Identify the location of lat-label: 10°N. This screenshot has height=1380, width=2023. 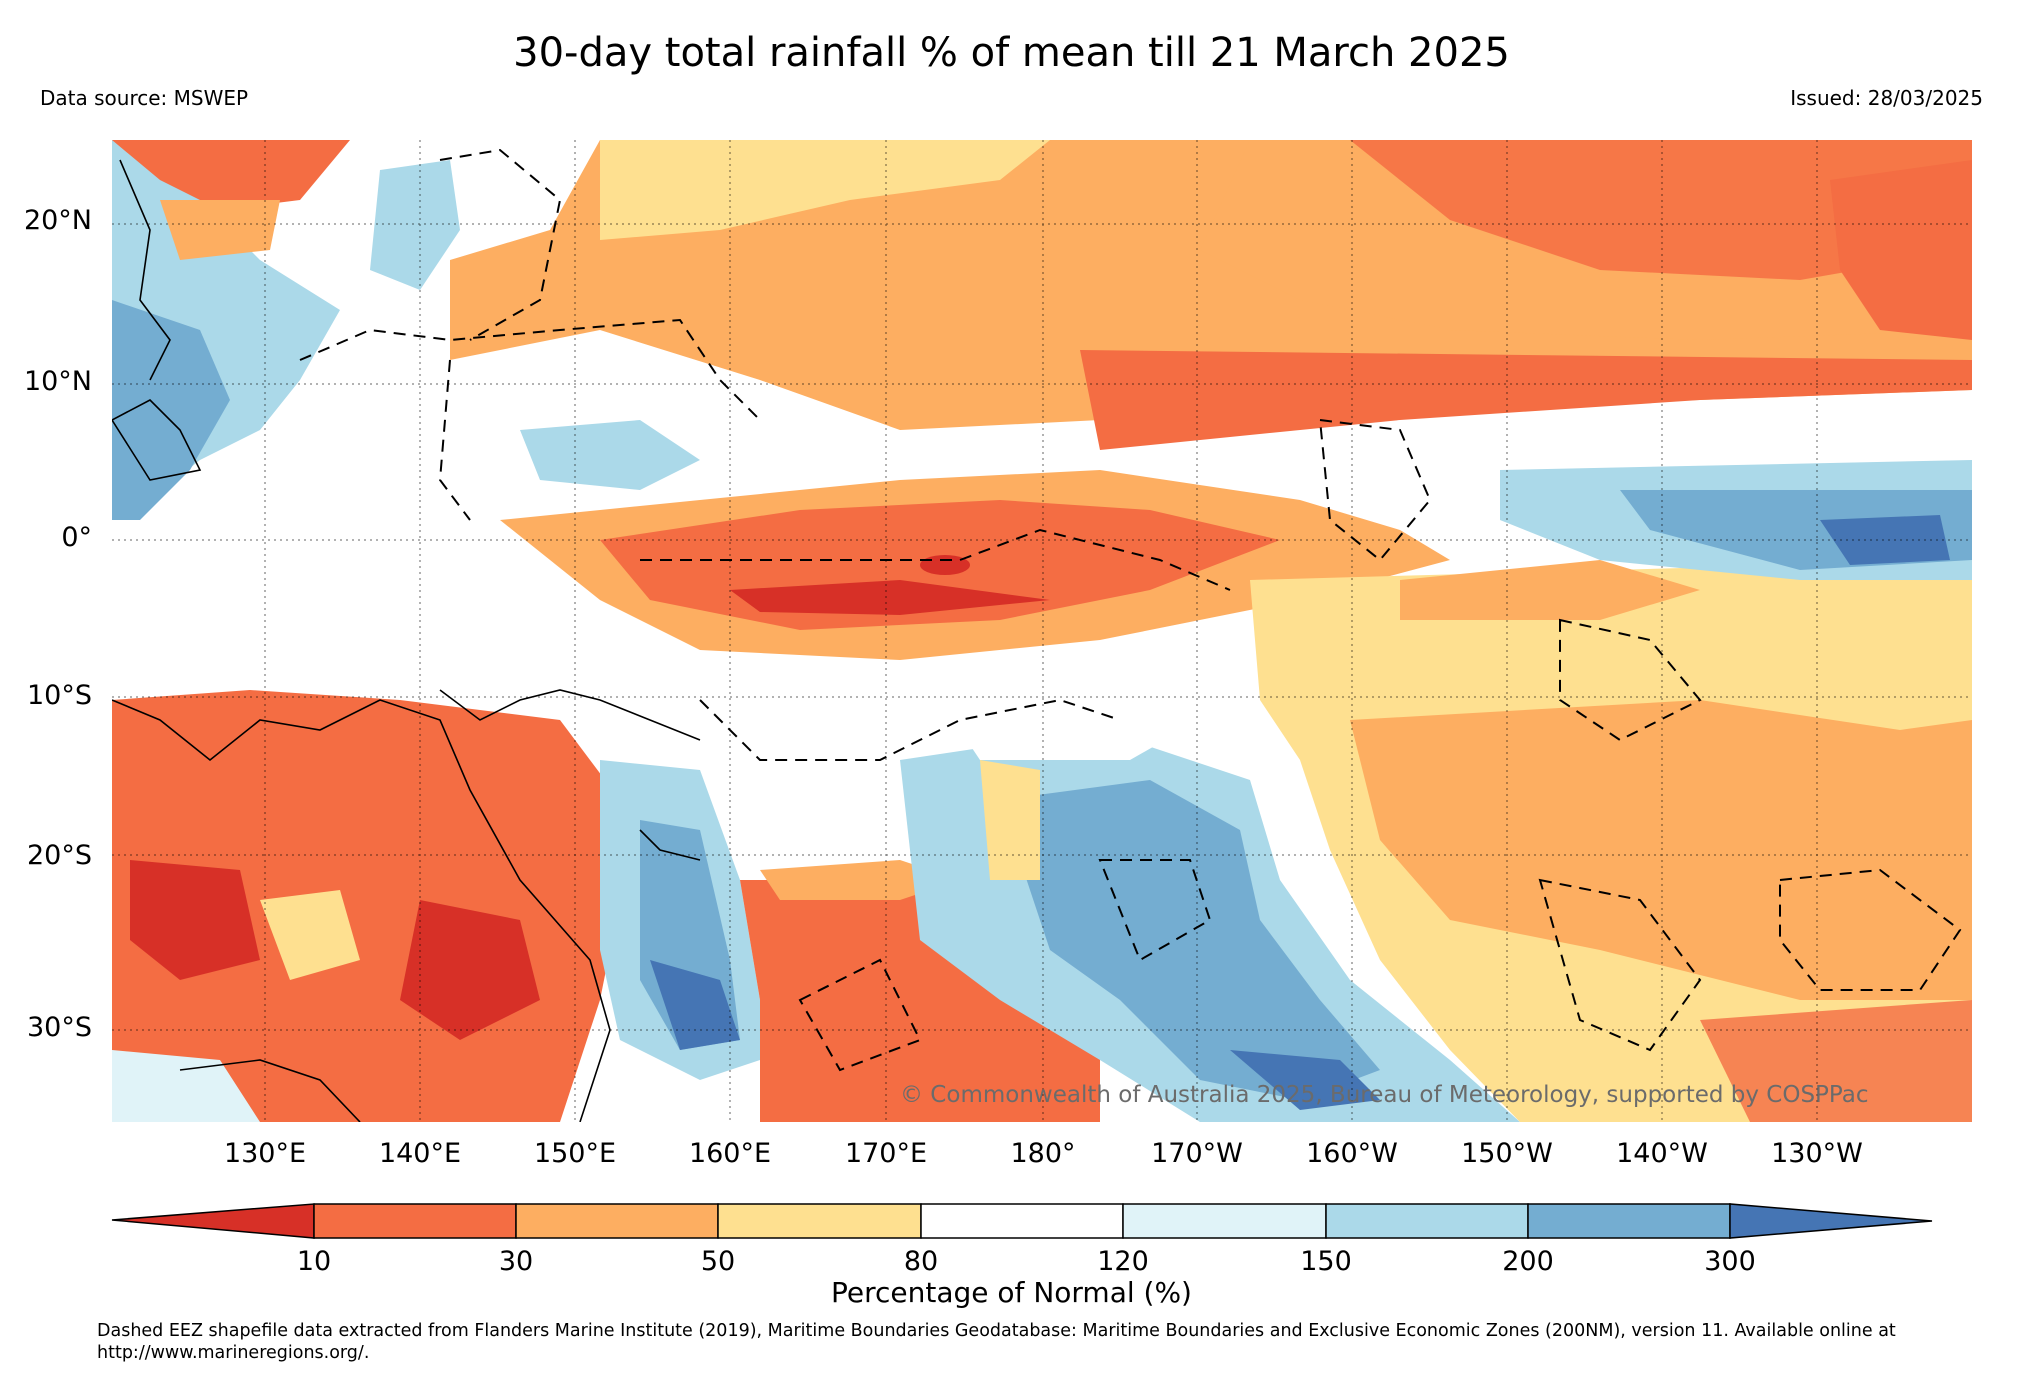
(57, 381).